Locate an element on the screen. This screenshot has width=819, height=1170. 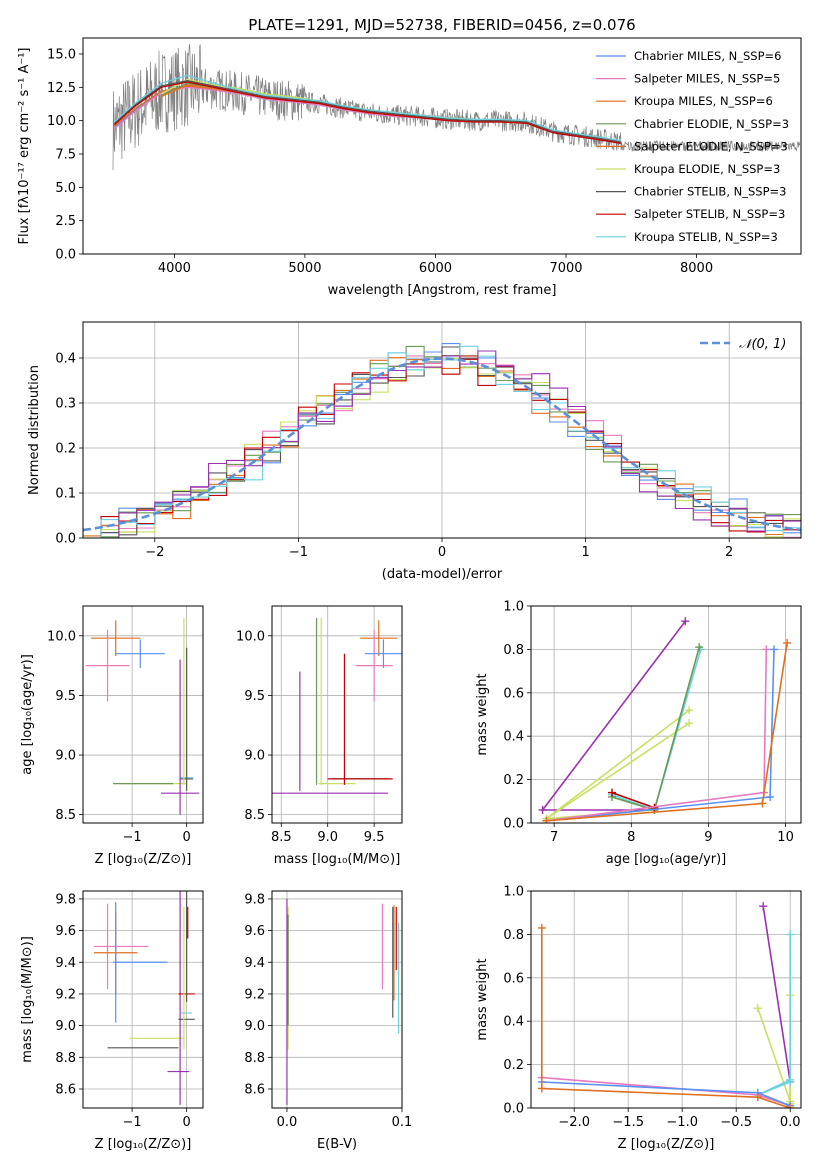
x-axis-label: mass [log₁₀(M/M⊙)] is located at coordinates (337, 859).